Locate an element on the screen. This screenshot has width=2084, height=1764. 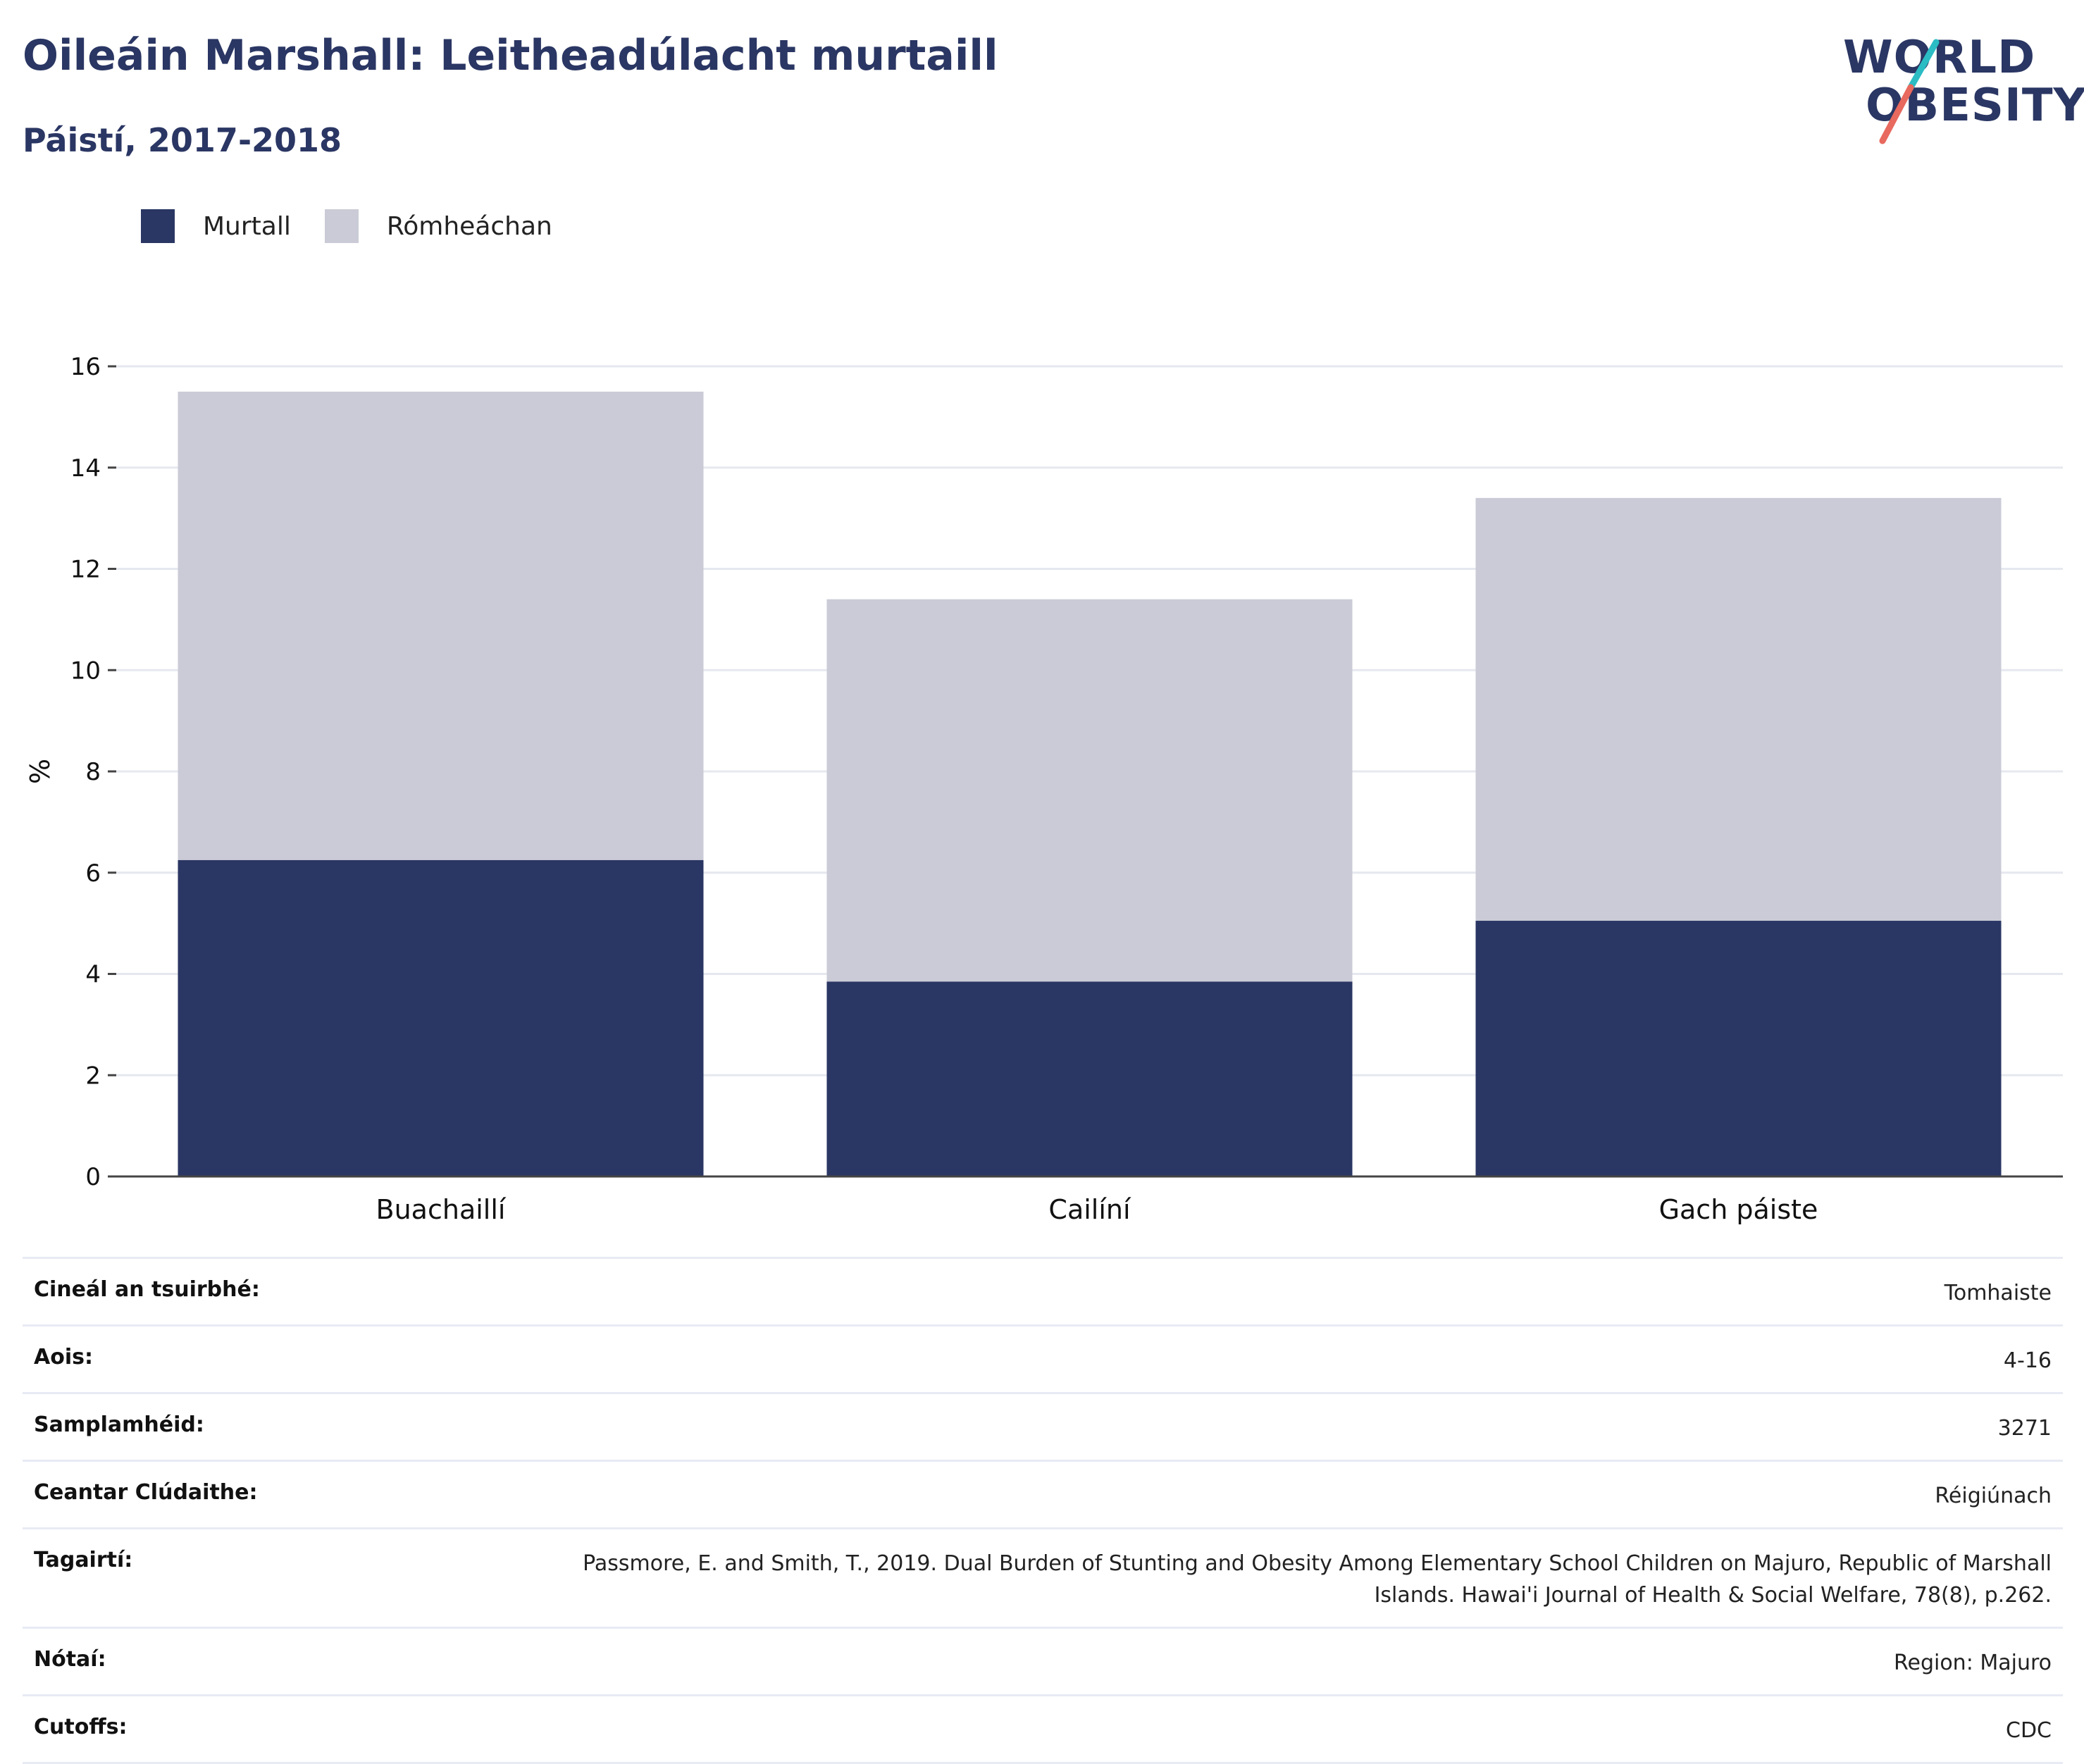
meta-key: Samplamhéid: is located at coordinates (119, 1425).